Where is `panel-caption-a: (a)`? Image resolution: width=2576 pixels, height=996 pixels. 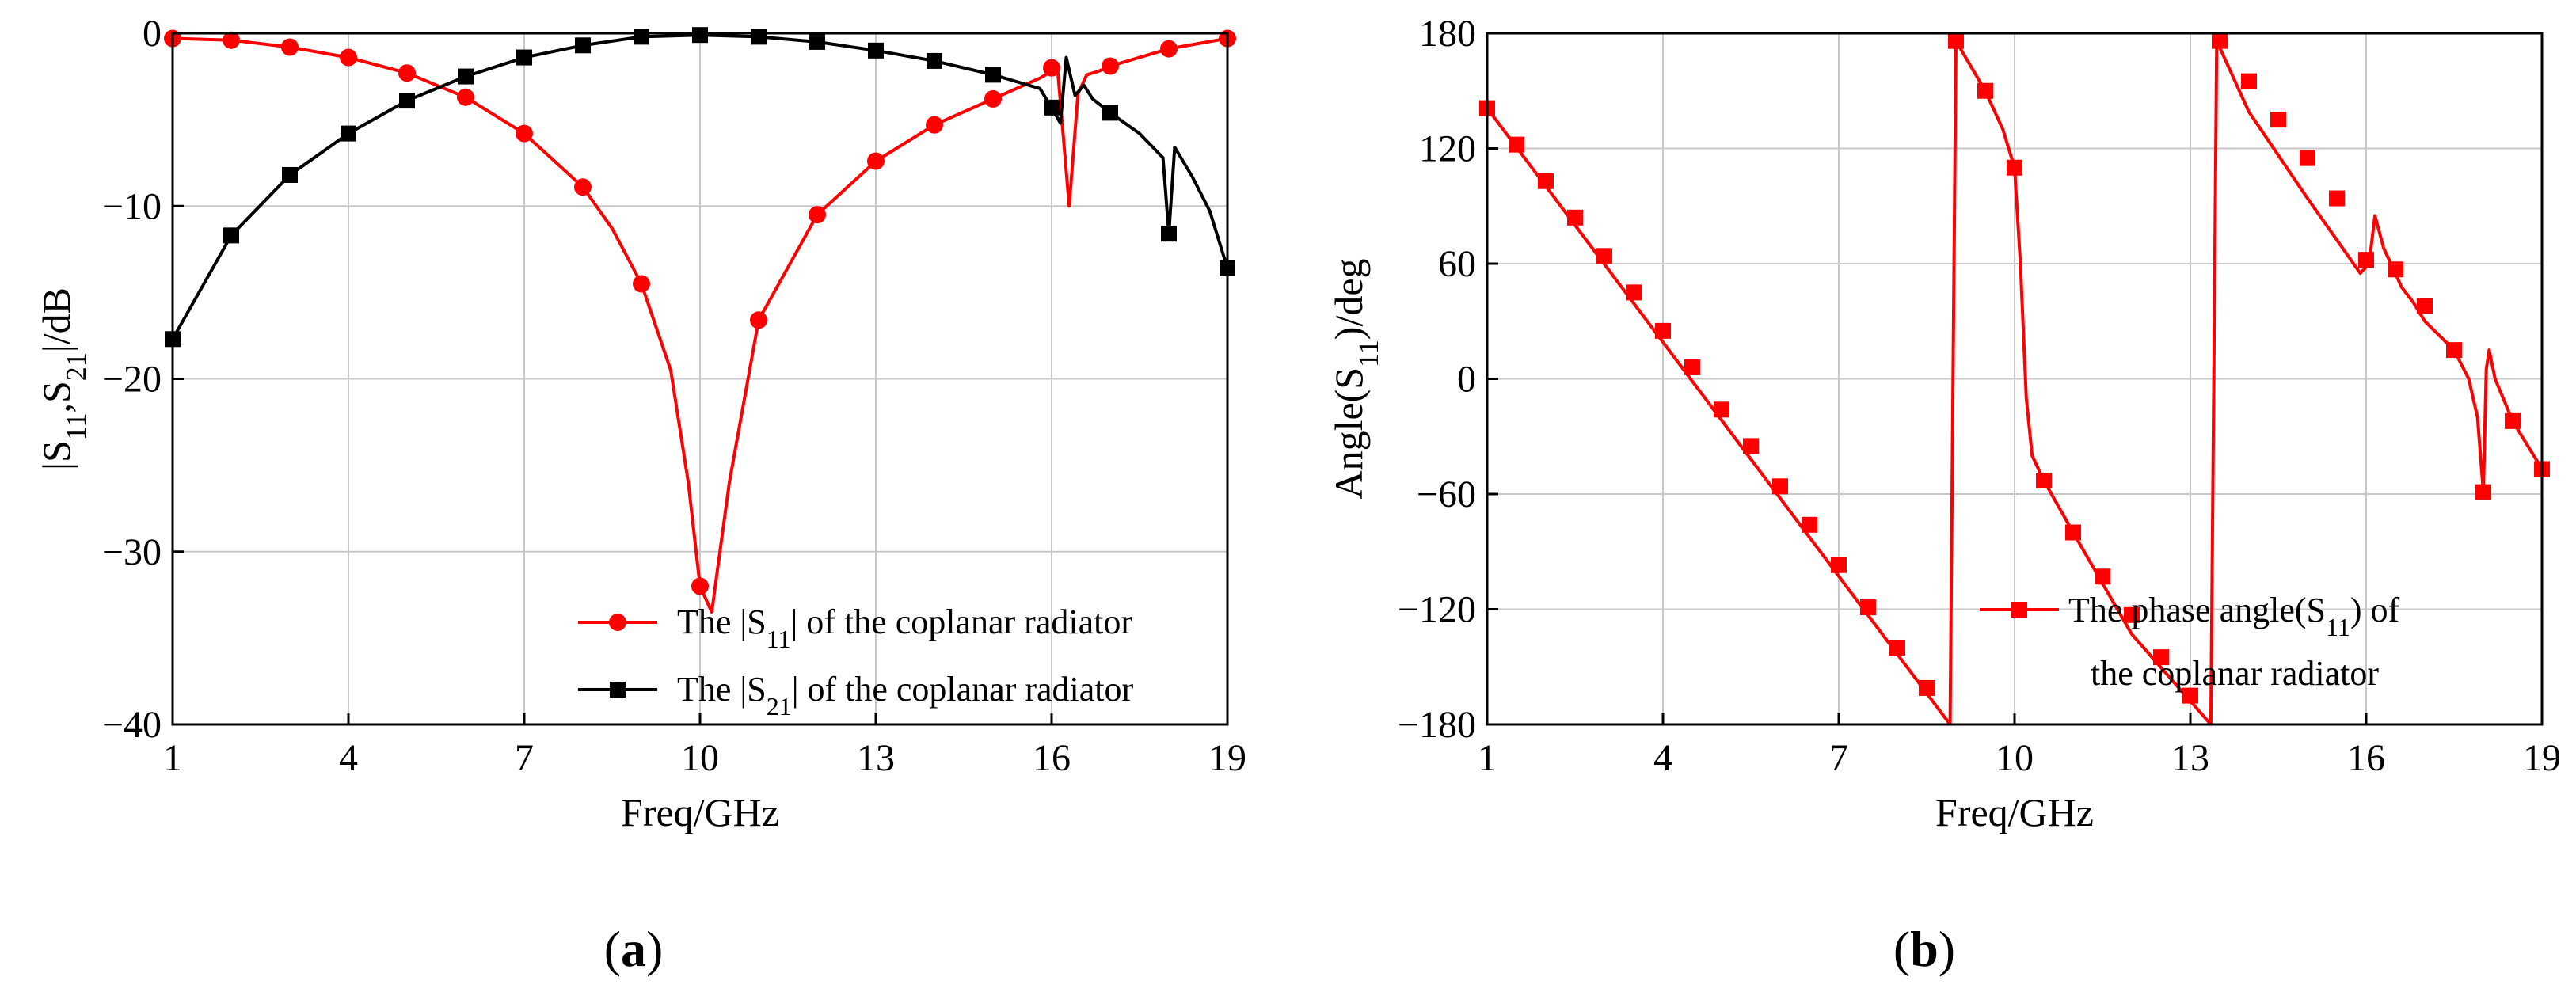 panel-caption-a: (a) is located at coordinates (634, 949).